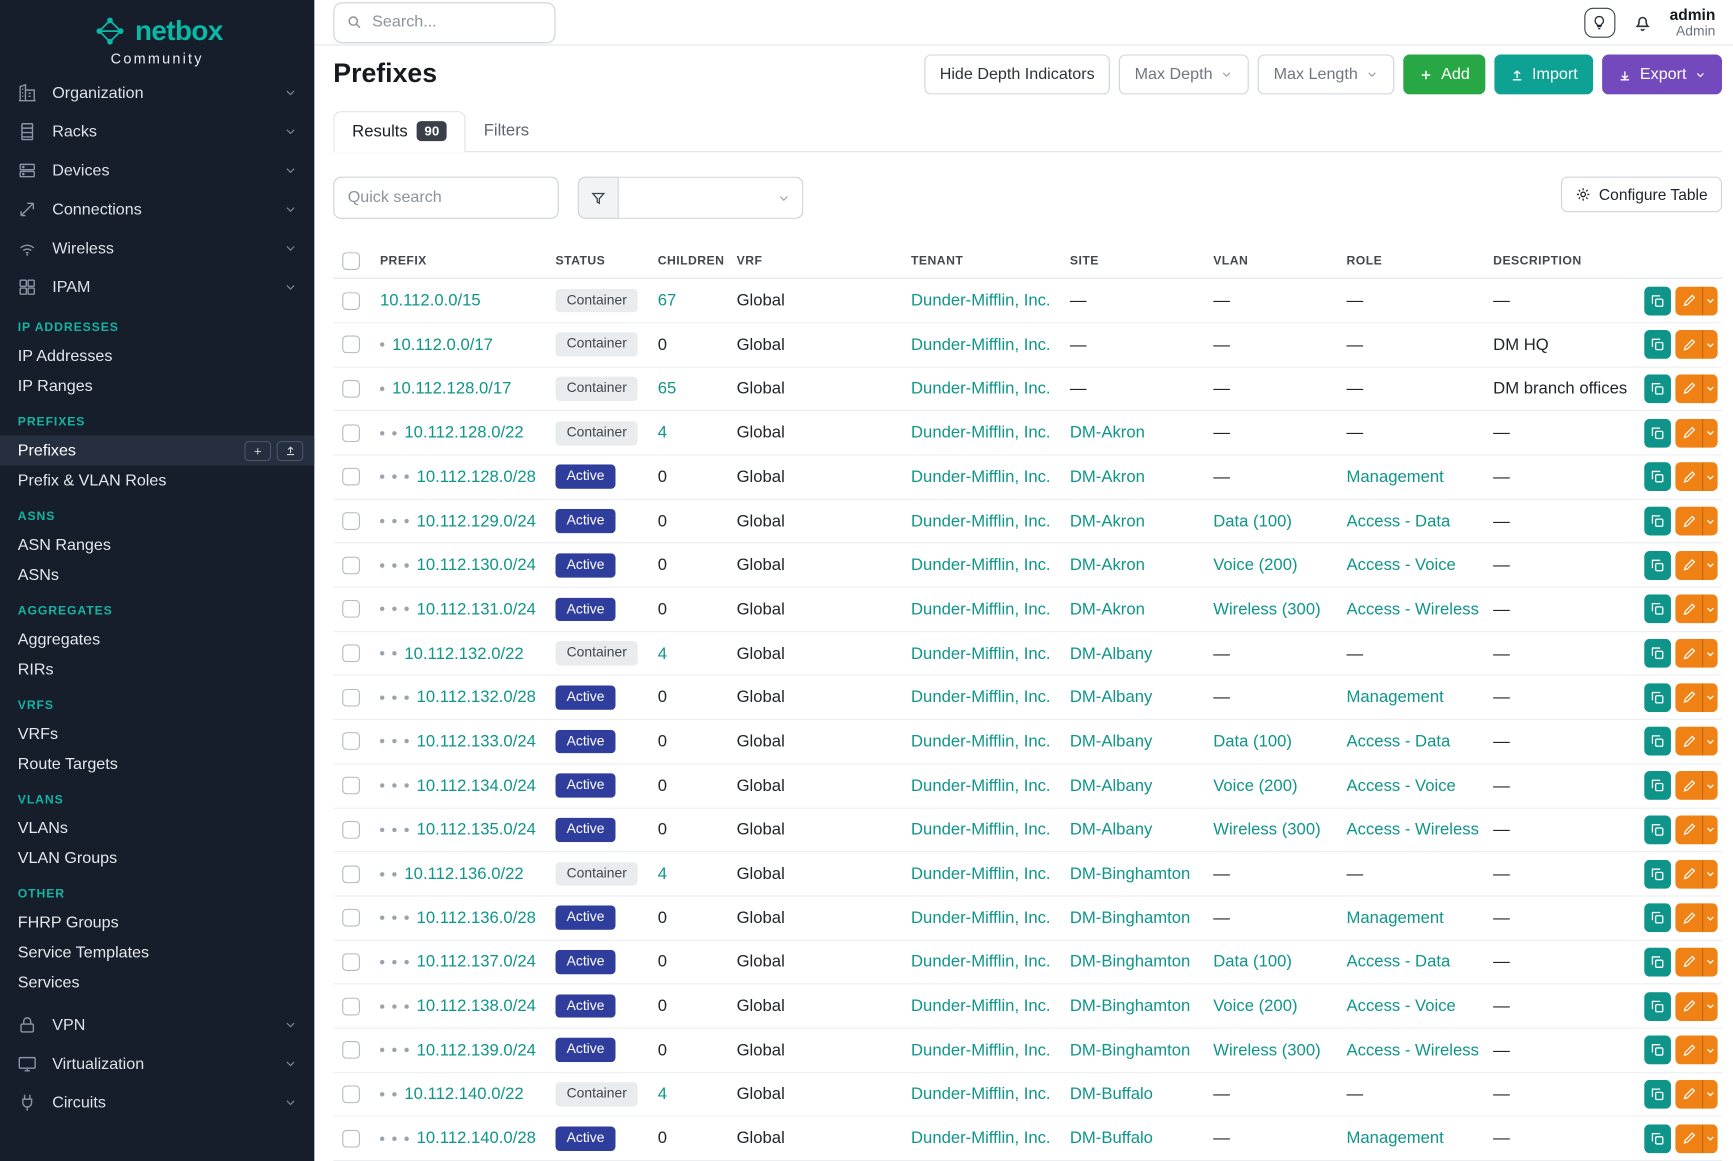  I want to click on tab-filters: Filters, so click(506, 131).